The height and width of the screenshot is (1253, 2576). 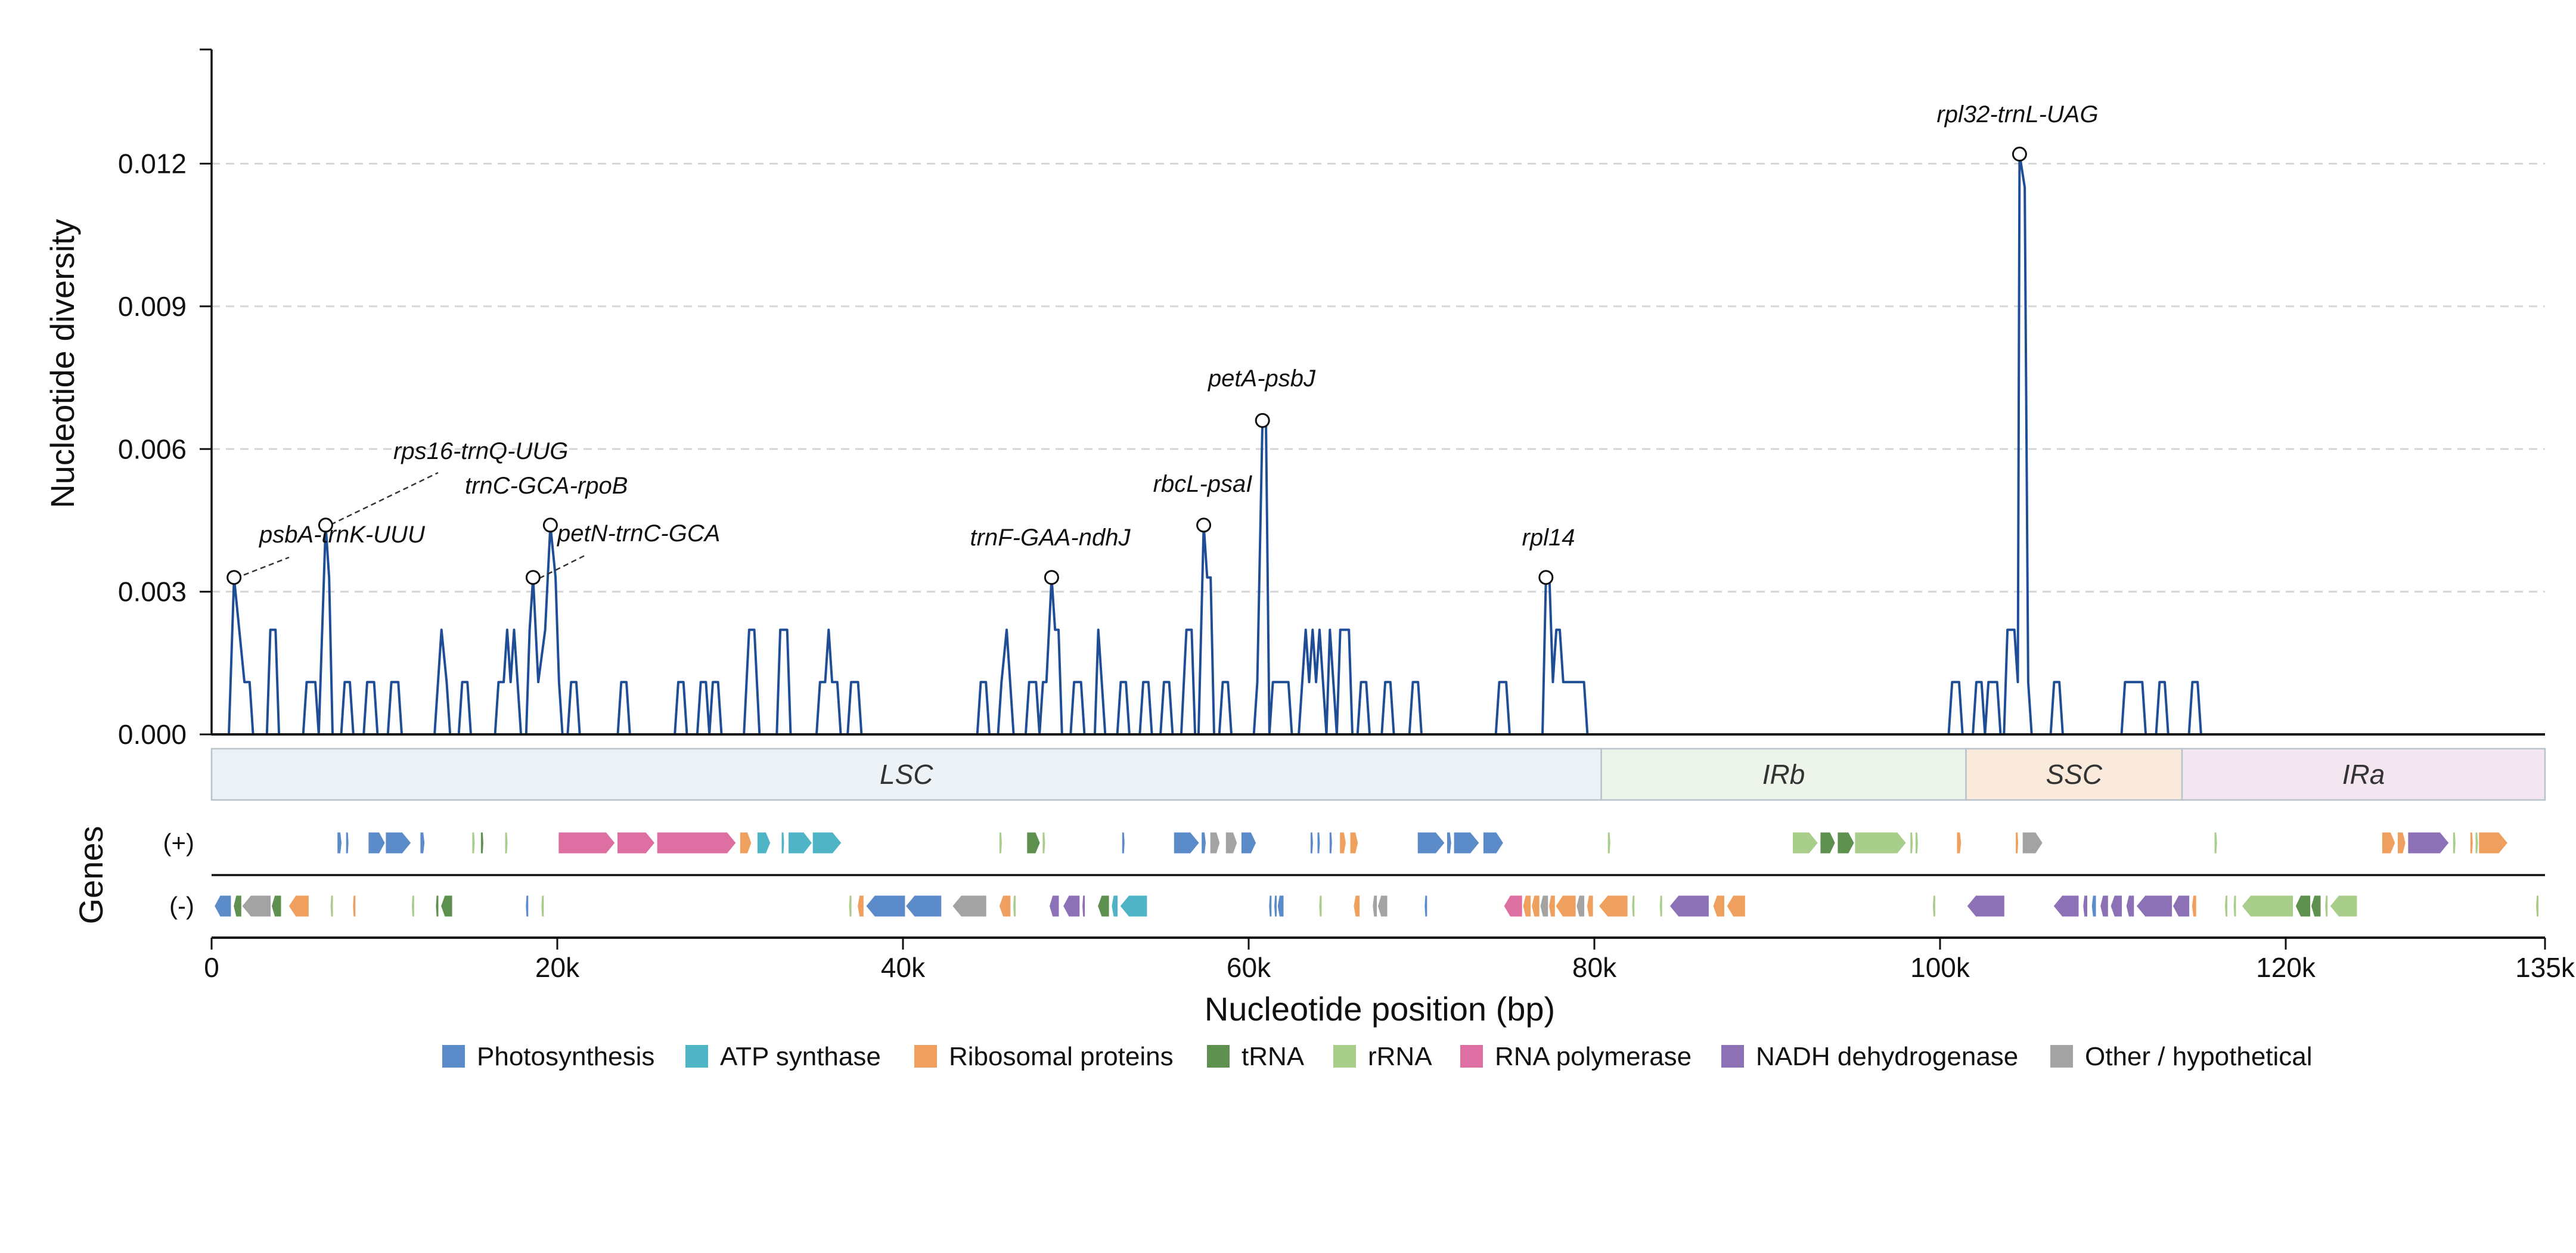 I want to click on legend-label: RNA polymerase, so click(x=1594, y=1056).